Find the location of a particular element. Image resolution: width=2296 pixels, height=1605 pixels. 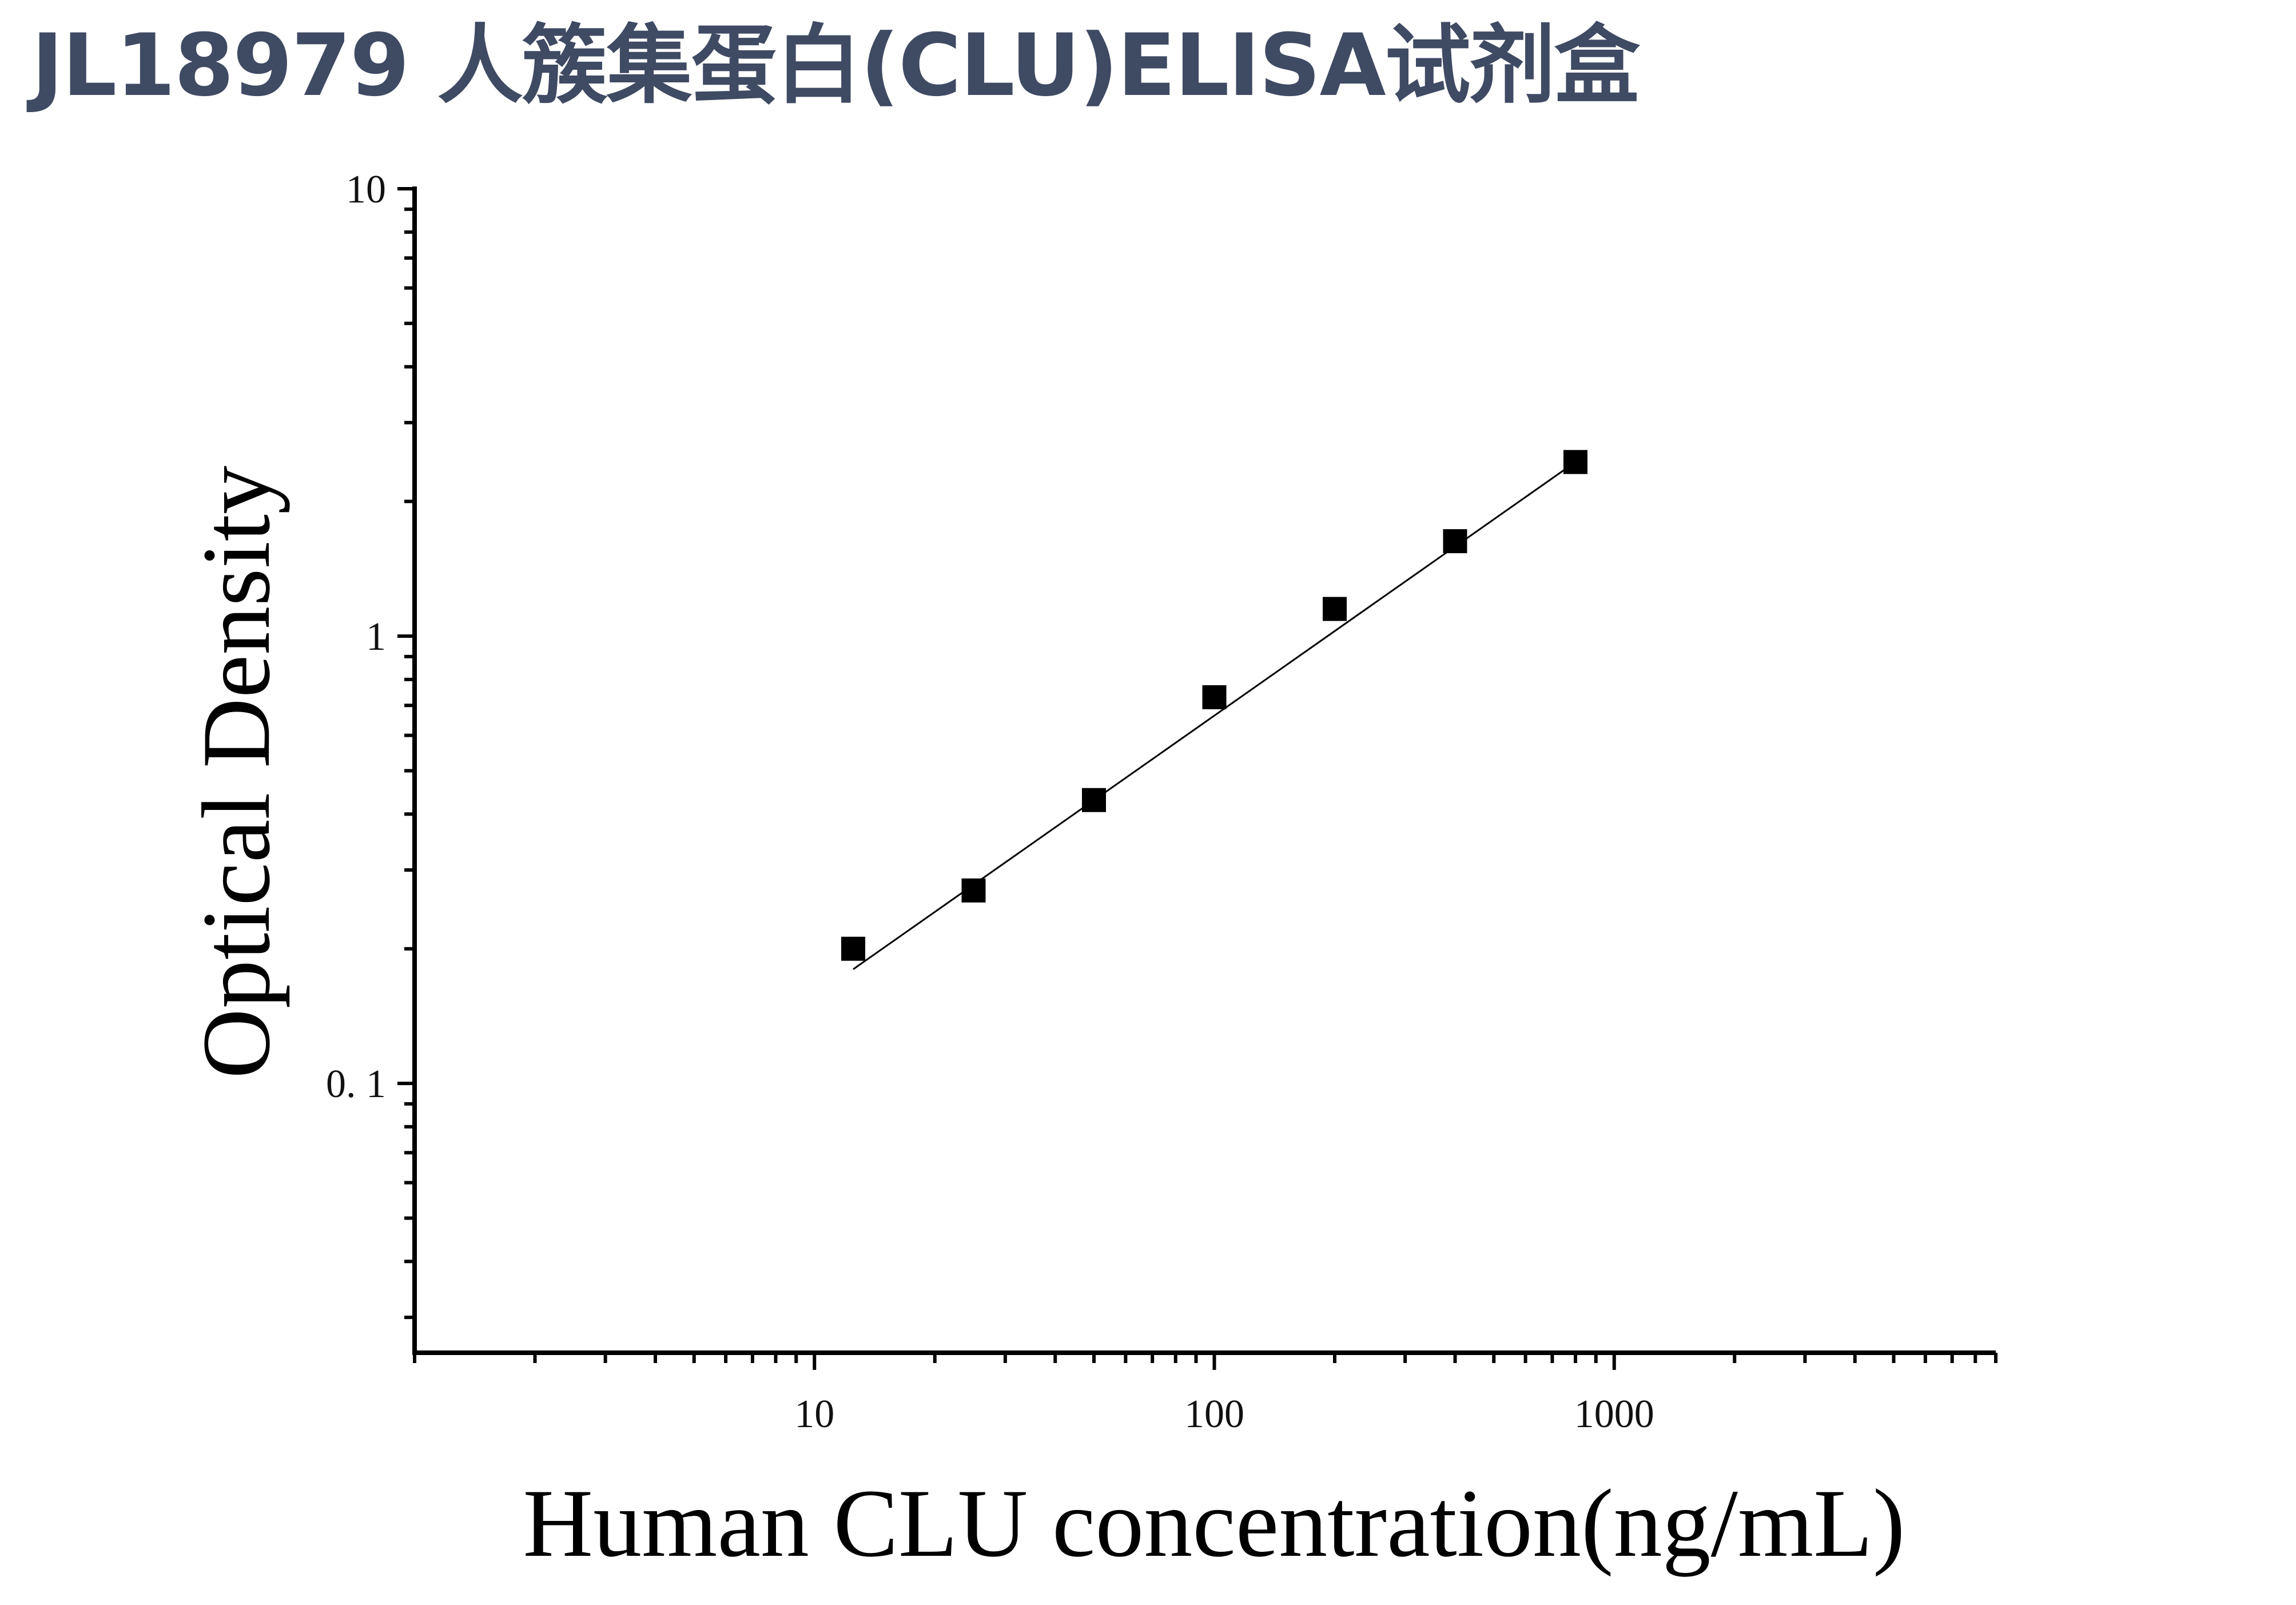

x-tick-label: 10 is located at coordinates (814, 1414).